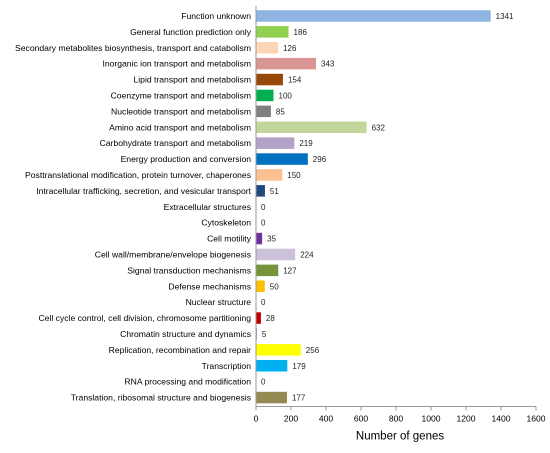  Describe the element at coordinates (187, 382) in the screenshot. I see `category-label: RNA processing and modification` at that location.